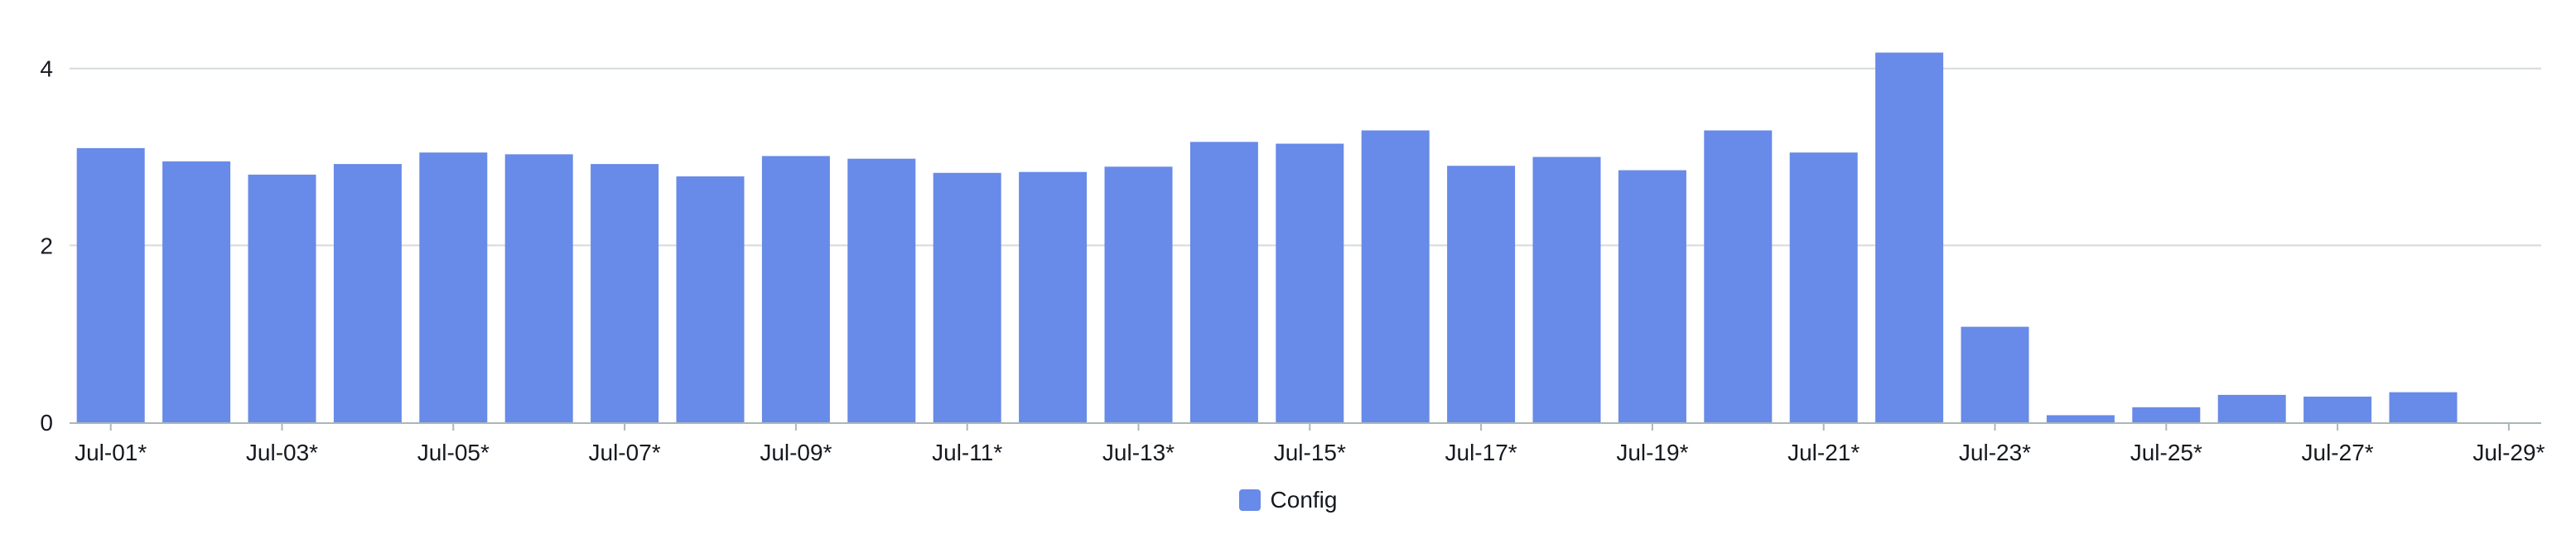  Describe the element at coordinates (1304, 500) in the screenshot. I see `legend-label-config: Config` at that location.